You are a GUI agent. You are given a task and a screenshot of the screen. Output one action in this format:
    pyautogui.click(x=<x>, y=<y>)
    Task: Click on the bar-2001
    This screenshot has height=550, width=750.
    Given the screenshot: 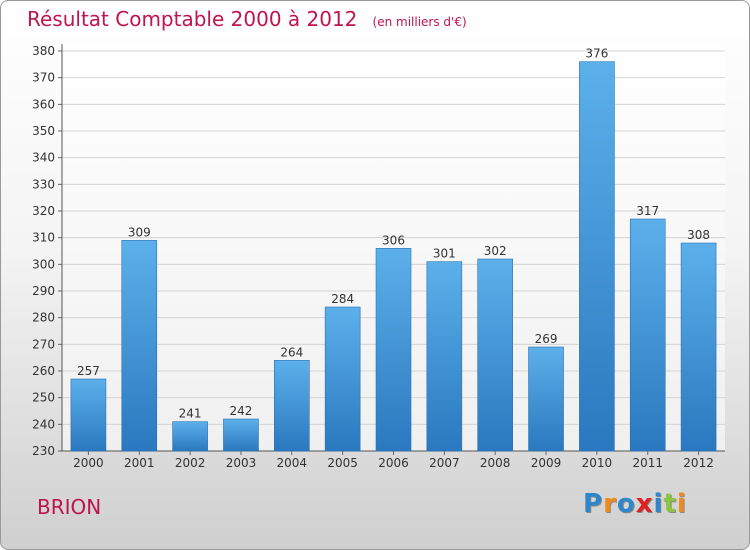 What is the action you would take?
    pyautogui.click(x=139, y=346)
    